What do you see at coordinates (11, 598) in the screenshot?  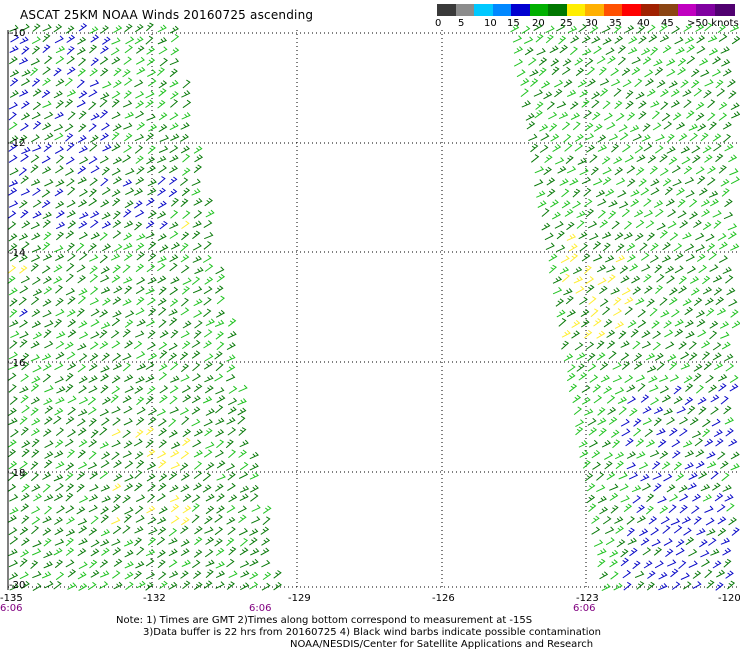 I see `lon-label: -135` at bounding box center [11, 598].